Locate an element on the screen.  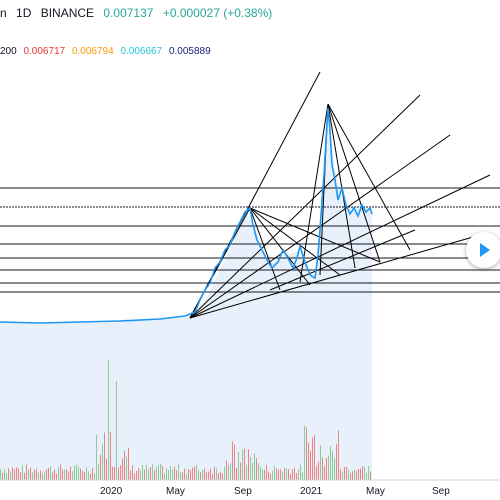
indicator-label: 200 is located at coordinates (8, 51).